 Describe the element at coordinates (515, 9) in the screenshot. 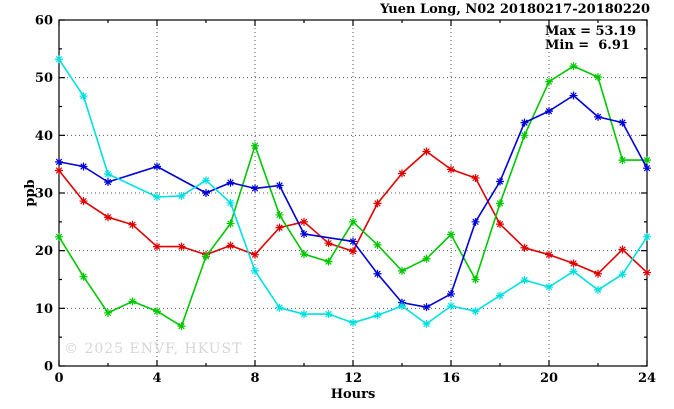

I see `chart-title: Yuen Long, N02 20180217-20180220` at that location.